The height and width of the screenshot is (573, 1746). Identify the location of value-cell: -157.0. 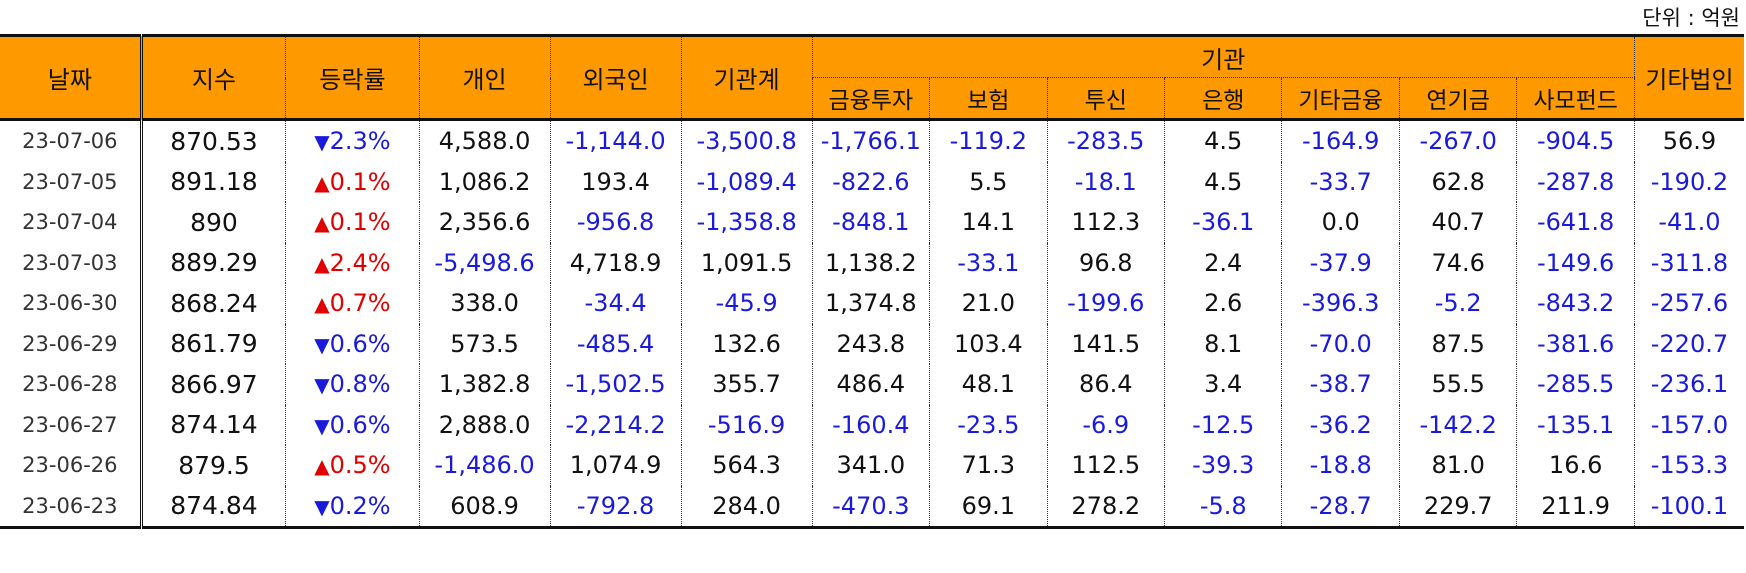
(1688, 424).